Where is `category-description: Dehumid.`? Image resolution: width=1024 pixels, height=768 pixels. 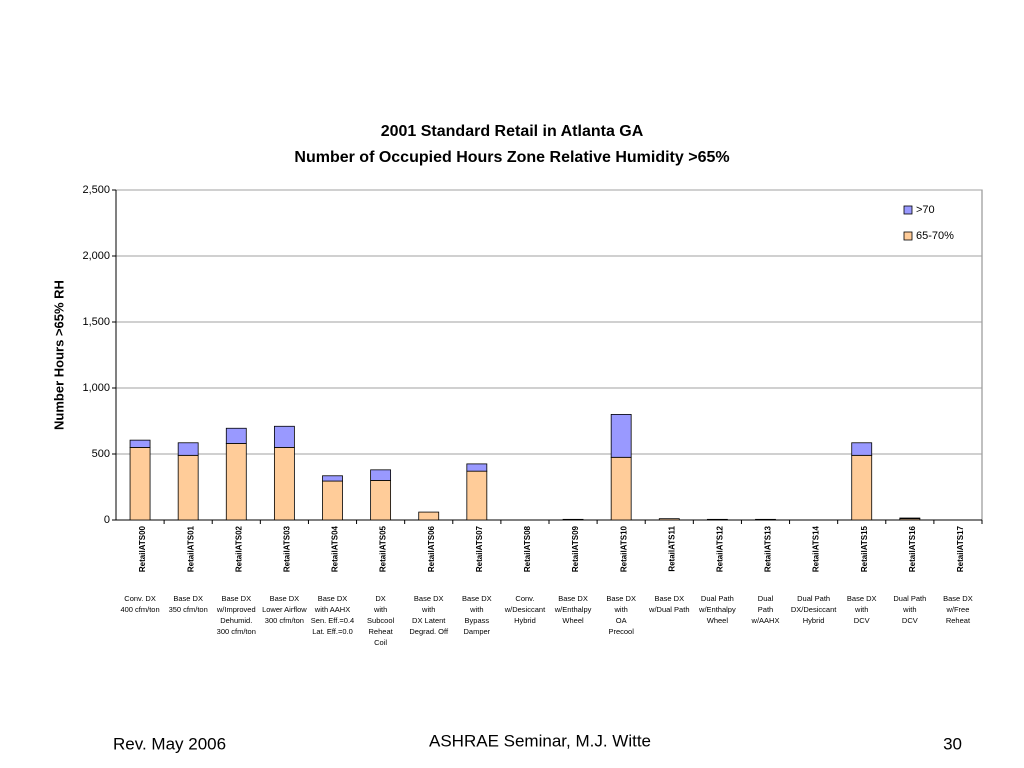 category-description: Dehumid. is located at coordinates (236, 620).